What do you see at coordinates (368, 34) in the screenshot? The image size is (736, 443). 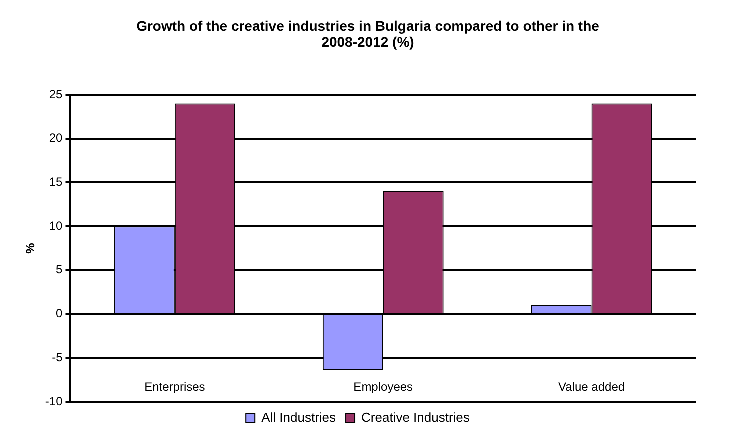 I see `chart-title: Growth of the creative industries in Bulgaria compared to other in the 2008-2012 (%)` at bounding box center [368, 34].